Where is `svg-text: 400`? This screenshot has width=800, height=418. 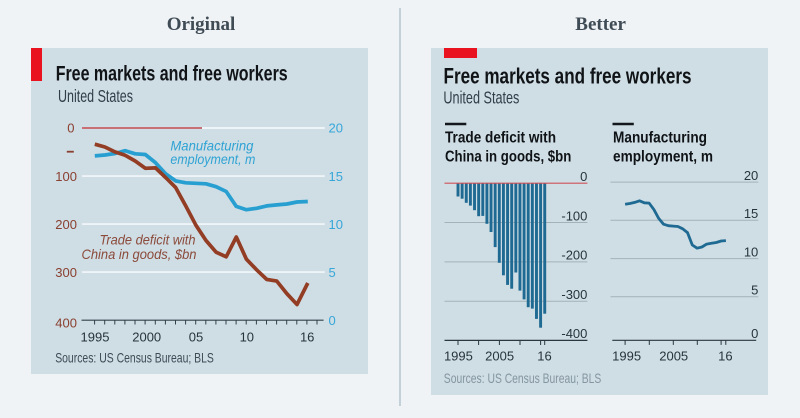
svg-text: 400 is located at coordinates (66, 323).